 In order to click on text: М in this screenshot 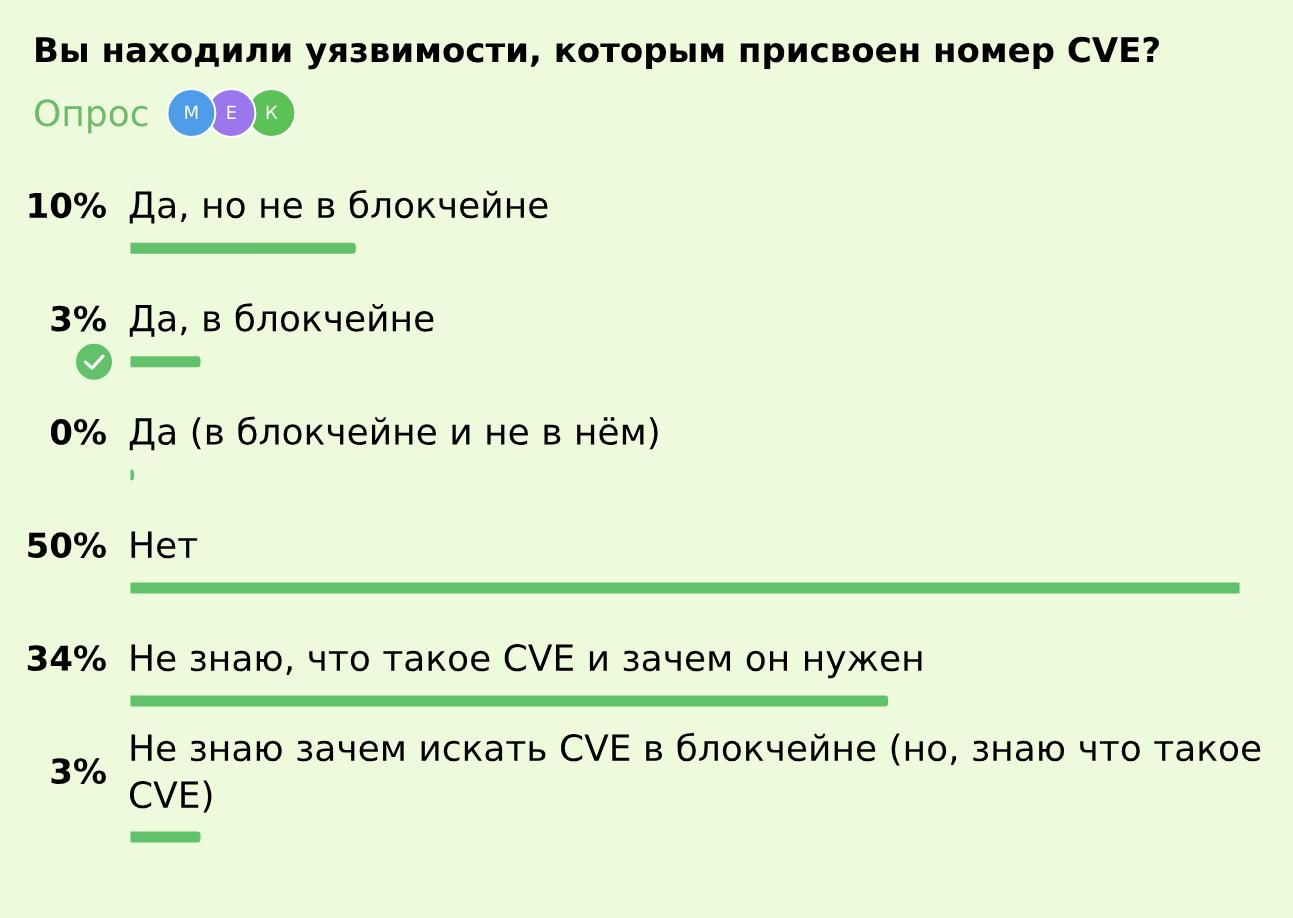, I will do `click(191, 112)`.